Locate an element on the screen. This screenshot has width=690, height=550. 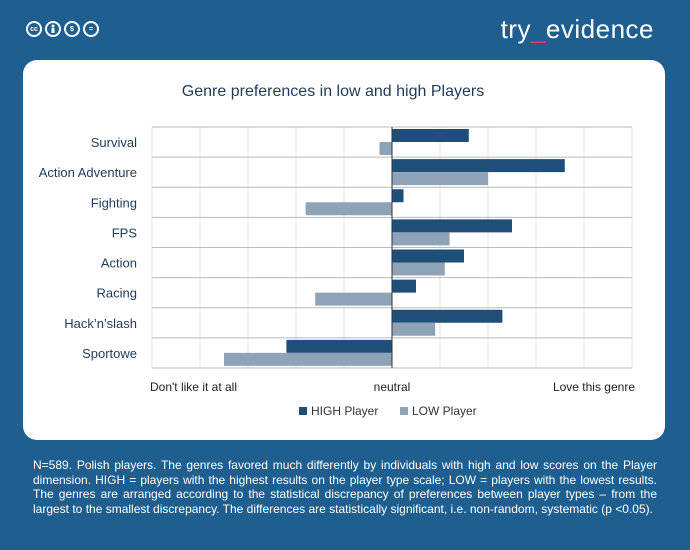
x-tick-label: neutral is located at coordinates (392, 387).